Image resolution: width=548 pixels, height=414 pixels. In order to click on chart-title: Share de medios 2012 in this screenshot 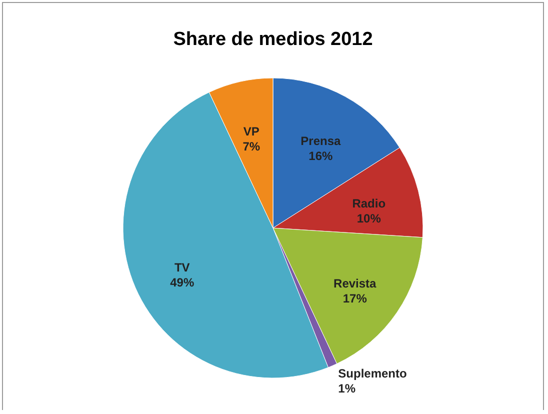, I will do `click(273, 39)`.